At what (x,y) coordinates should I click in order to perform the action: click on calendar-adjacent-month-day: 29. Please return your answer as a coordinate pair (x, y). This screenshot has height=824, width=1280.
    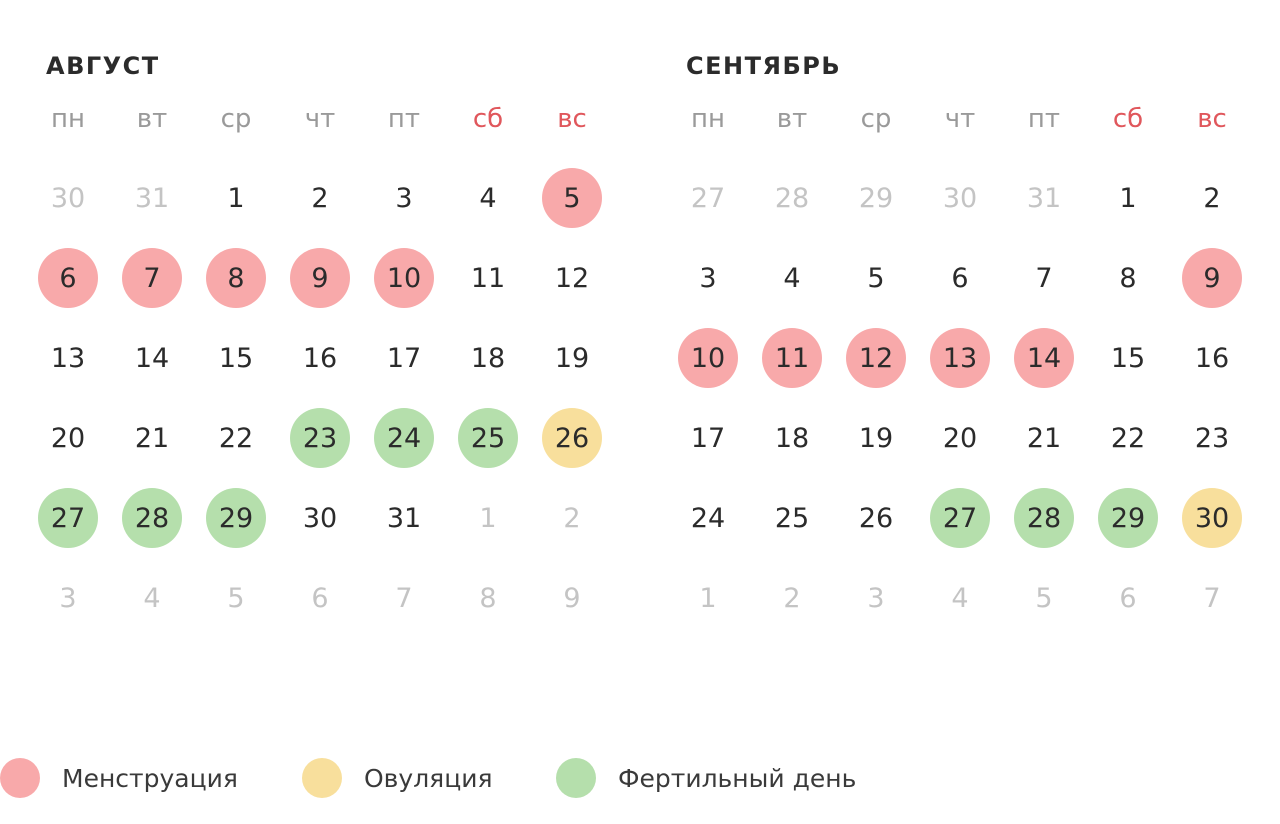
    Looking at the image, I should click on (876, 198).